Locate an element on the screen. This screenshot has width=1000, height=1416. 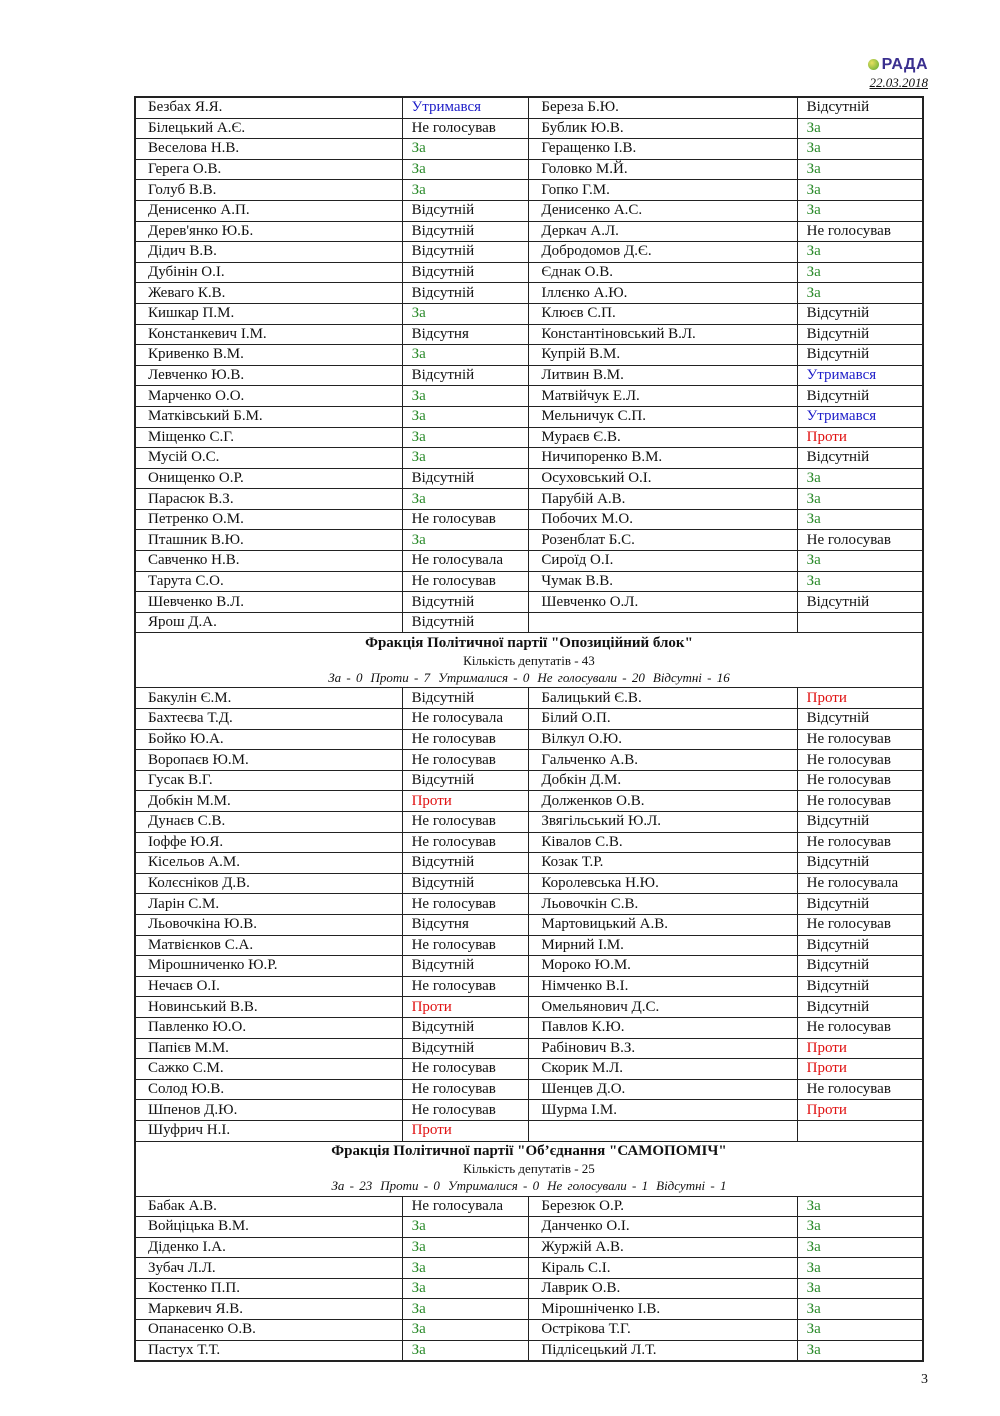
deputy-name-cell: Балицький Є.В. is located at coordinates (663, 698).